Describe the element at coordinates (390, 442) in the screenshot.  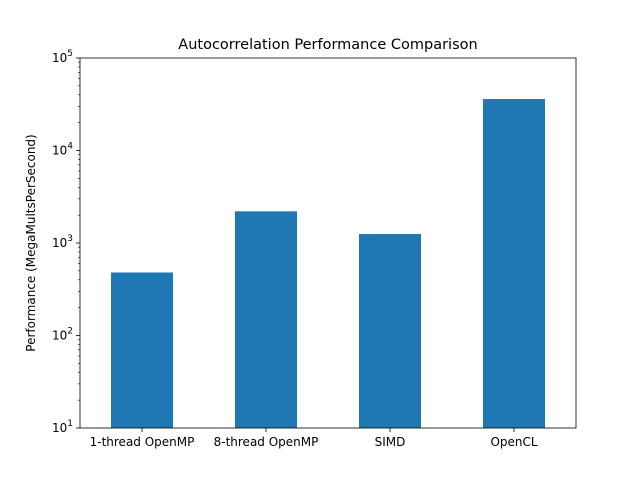
I see `x-tick-label: SIMD` at that location.